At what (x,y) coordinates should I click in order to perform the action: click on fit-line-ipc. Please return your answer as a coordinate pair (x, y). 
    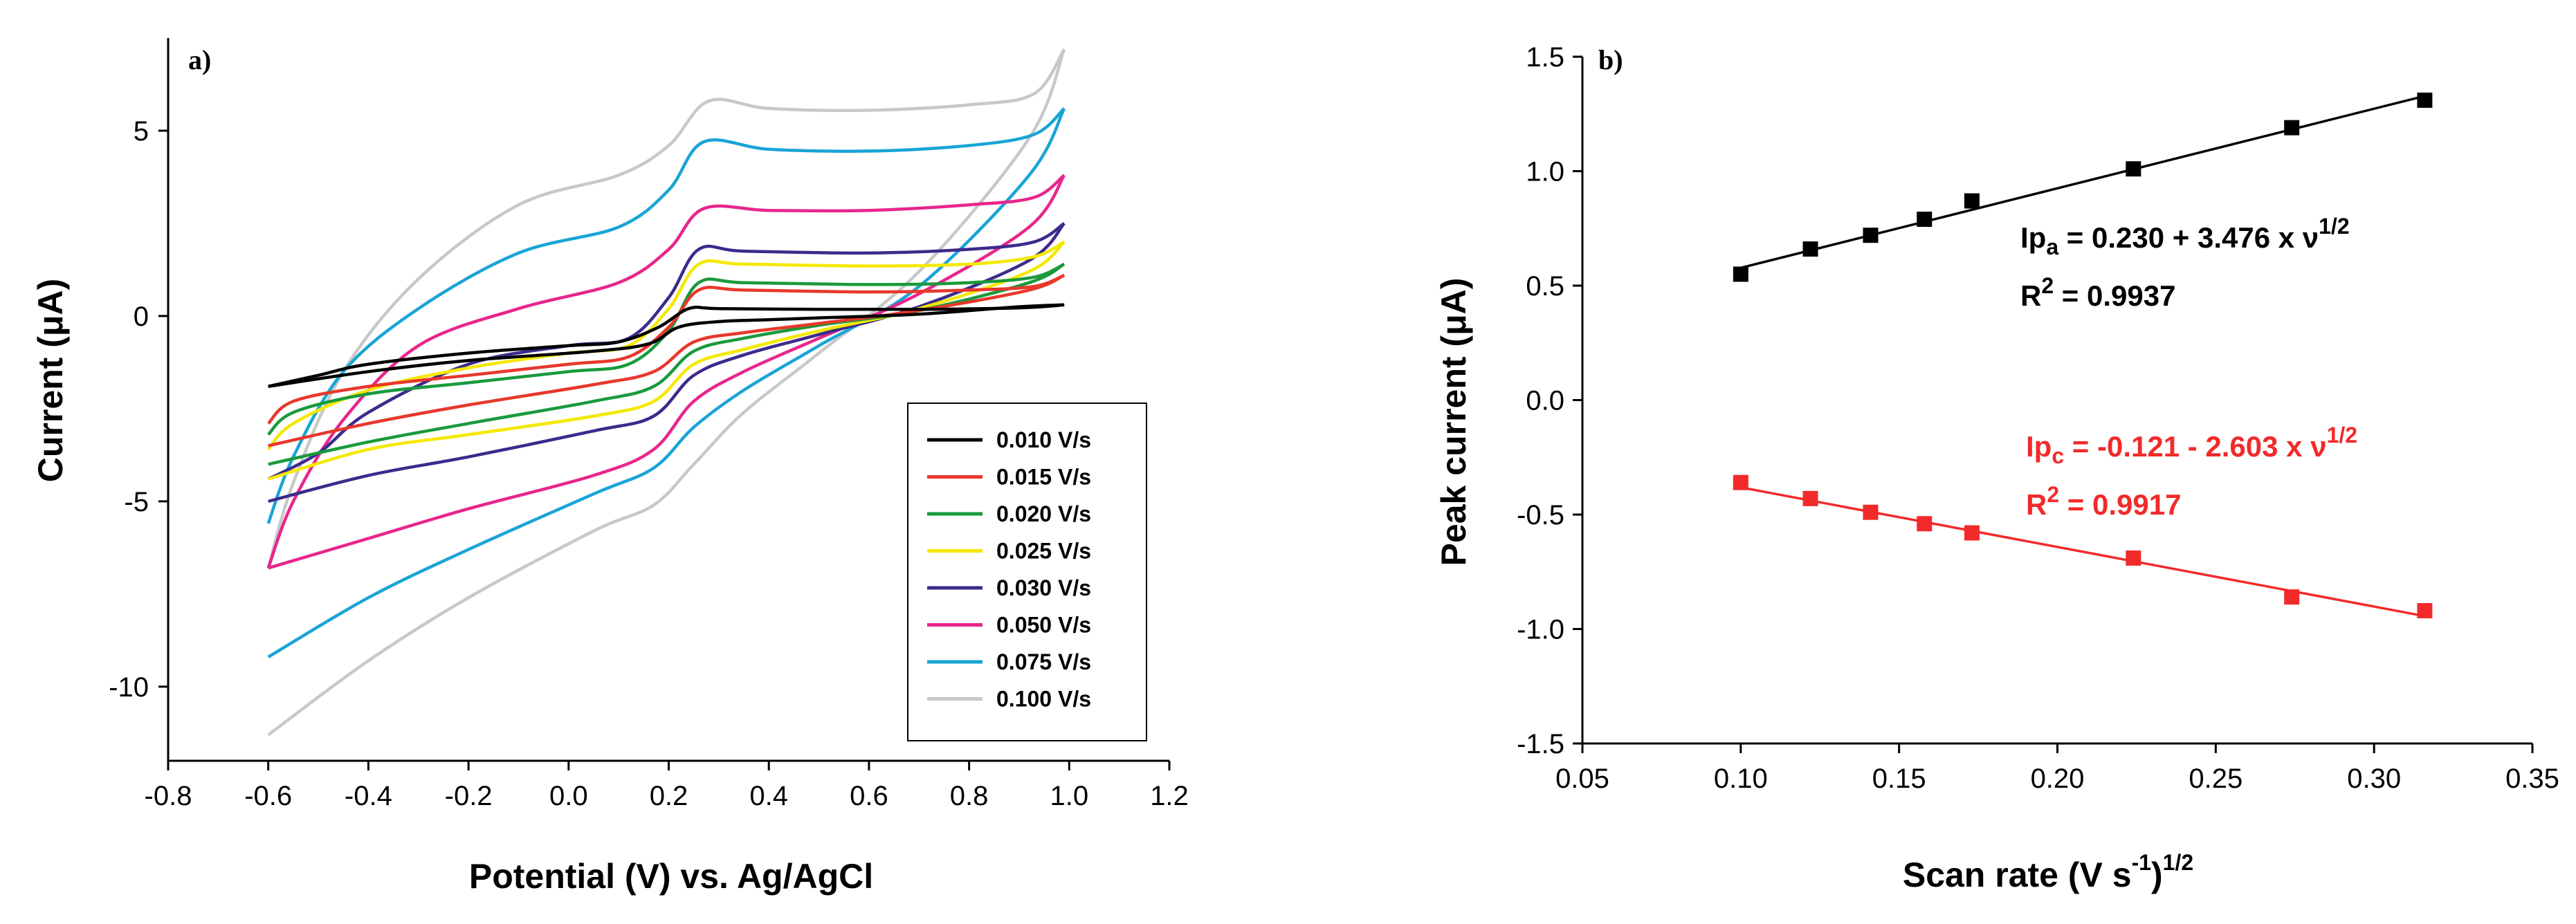
    Looking at the image, I should click on (2083, 552).